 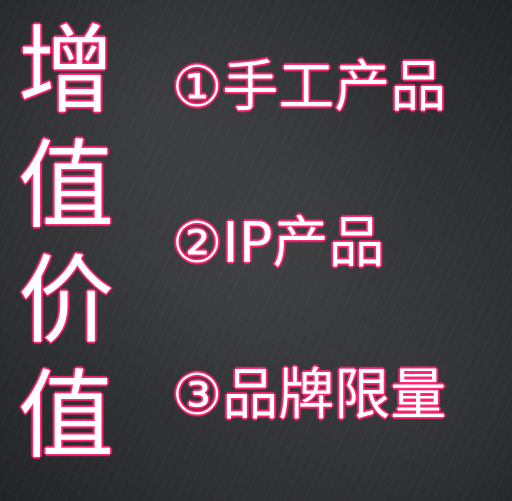 I want to click on title-char-3: 价, so click(x=66, y=301).